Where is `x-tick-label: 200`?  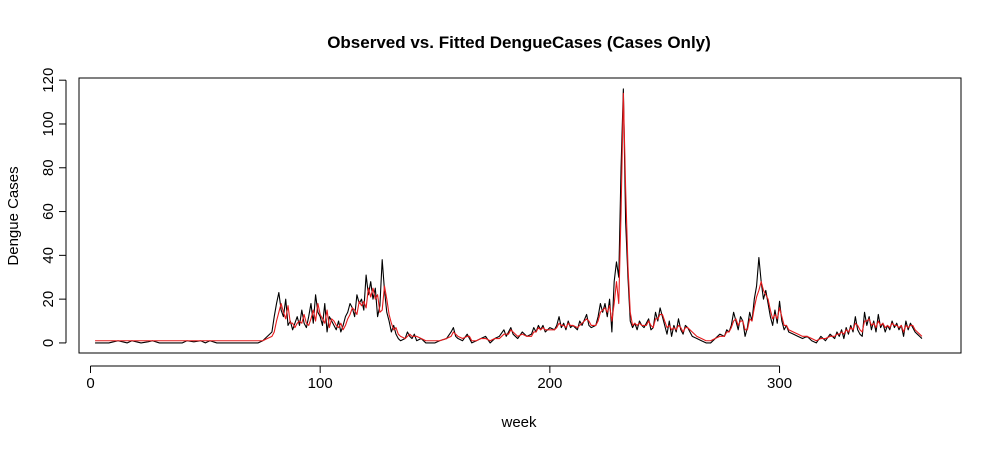
x-tick-label: 200 is located at coordinates (549, 383).